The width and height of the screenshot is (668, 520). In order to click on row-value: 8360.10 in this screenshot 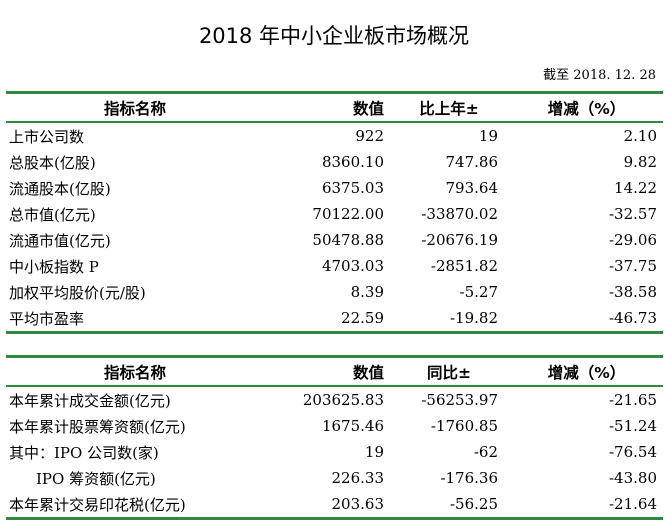, I will do `click(352, 162)`.